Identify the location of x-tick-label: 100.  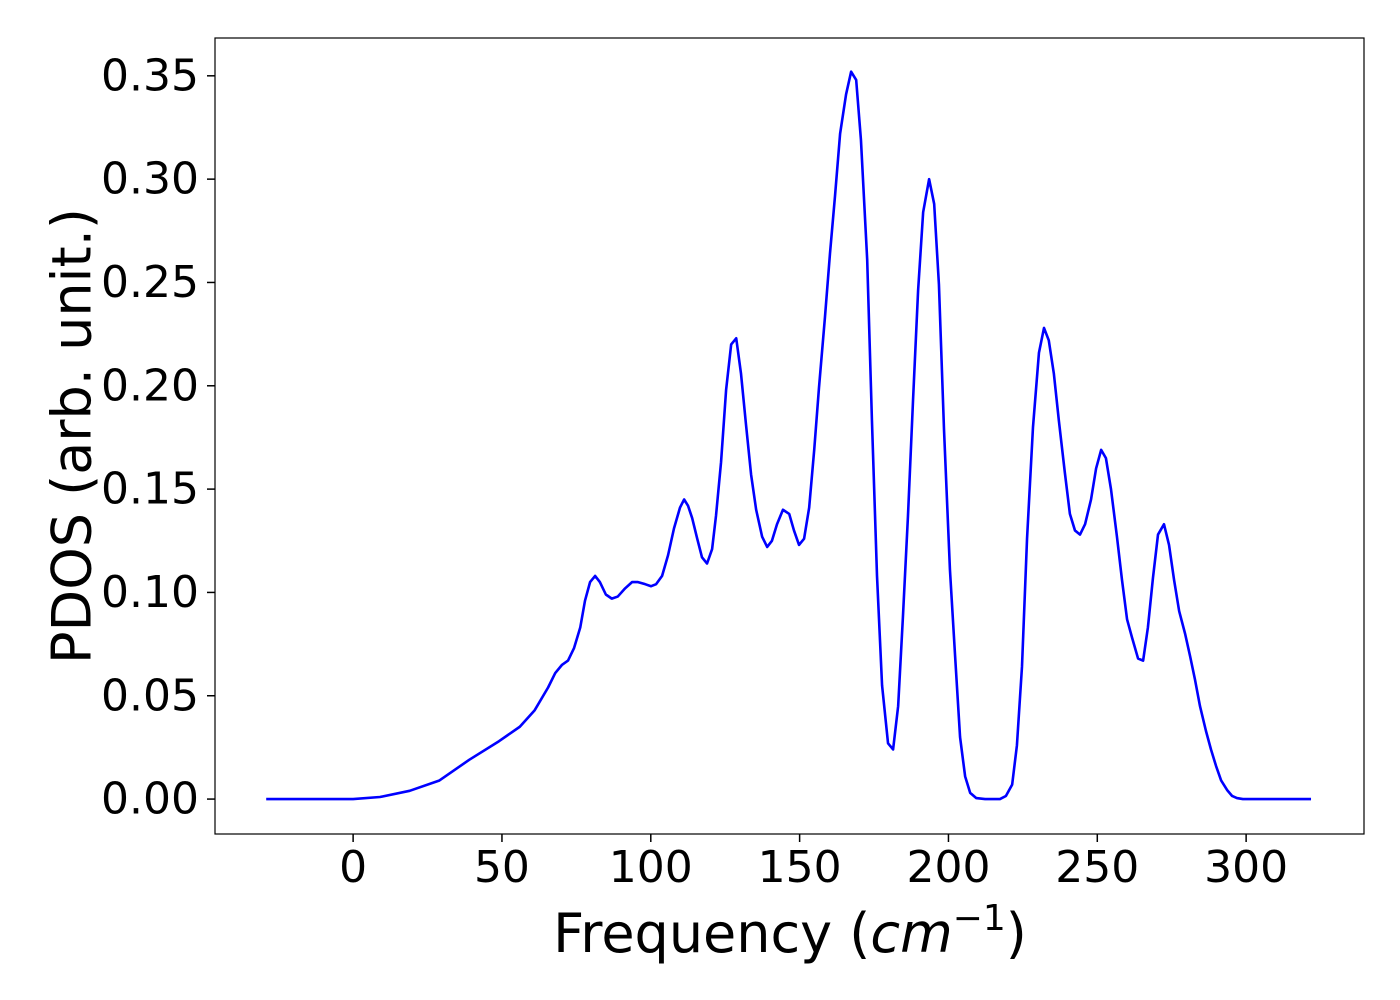
(651, 867).